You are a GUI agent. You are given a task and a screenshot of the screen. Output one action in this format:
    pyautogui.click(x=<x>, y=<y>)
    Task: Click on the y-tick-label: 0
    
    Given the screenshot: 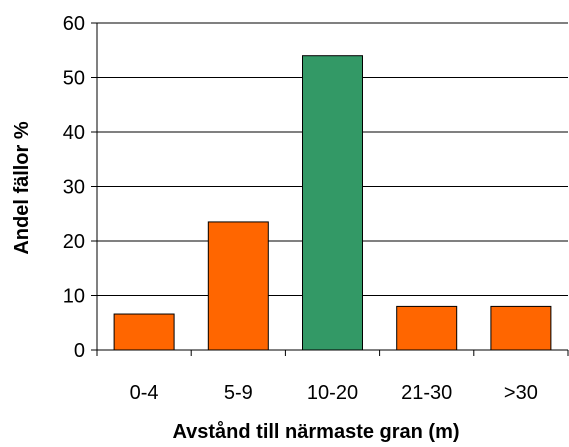 What is the action you would take?
    pyautogui.click(x=79, y=351)
    